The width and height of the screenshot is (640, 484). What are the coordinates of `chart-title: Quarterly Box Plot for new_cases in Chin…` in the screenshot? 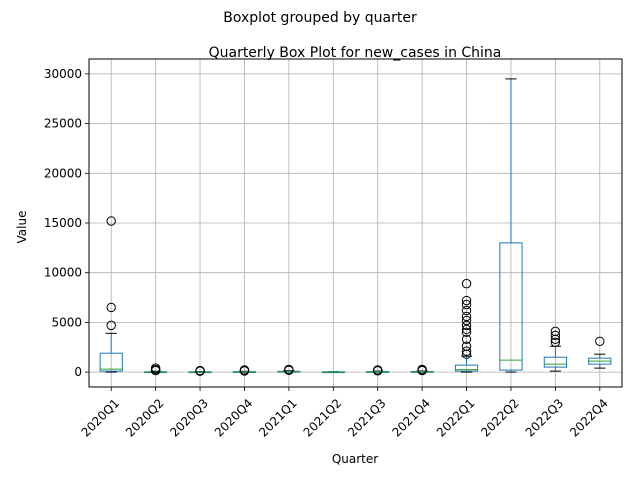 It's located at (355, 53).